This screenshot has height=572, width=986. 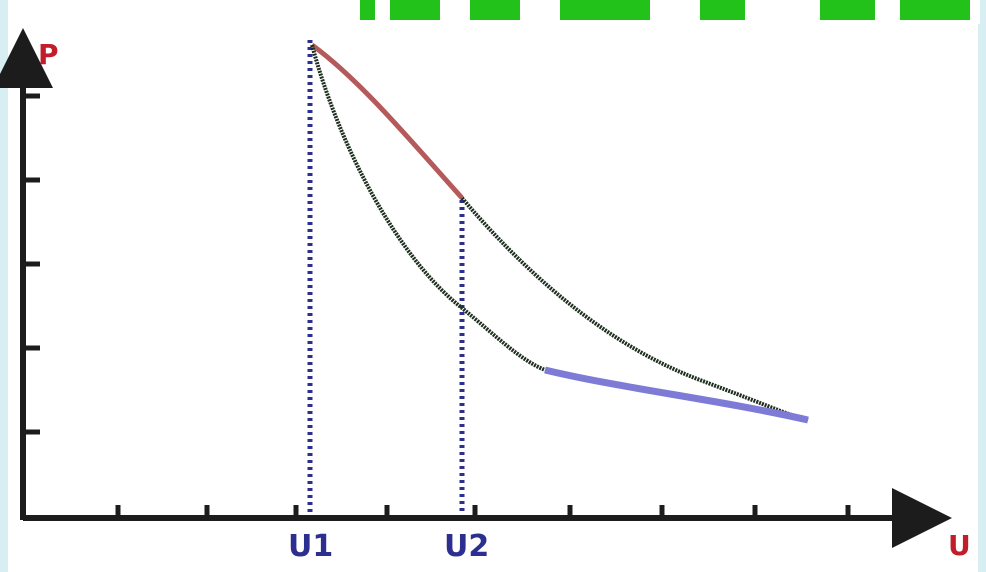 What do you see at coordinates (310, 546) in the screenshot?
I see `v1-label: U1` at bounding box center [310, 546].